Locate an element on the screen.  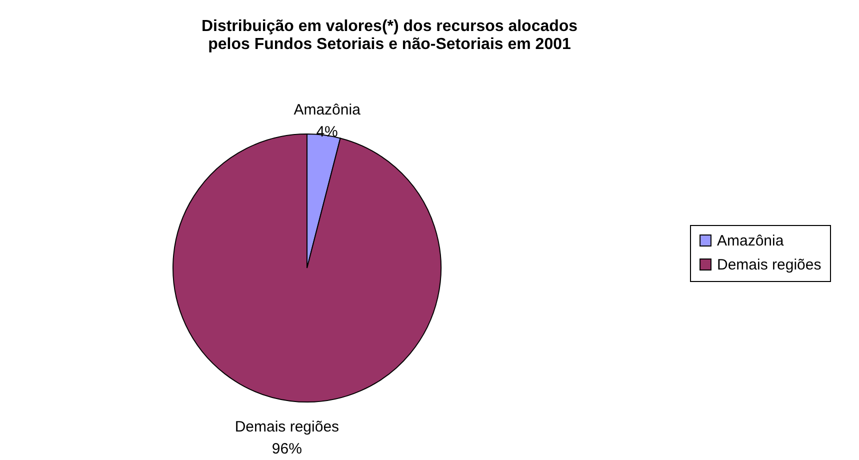
slice-label: Amazônia is located at coordinates (328, 109).